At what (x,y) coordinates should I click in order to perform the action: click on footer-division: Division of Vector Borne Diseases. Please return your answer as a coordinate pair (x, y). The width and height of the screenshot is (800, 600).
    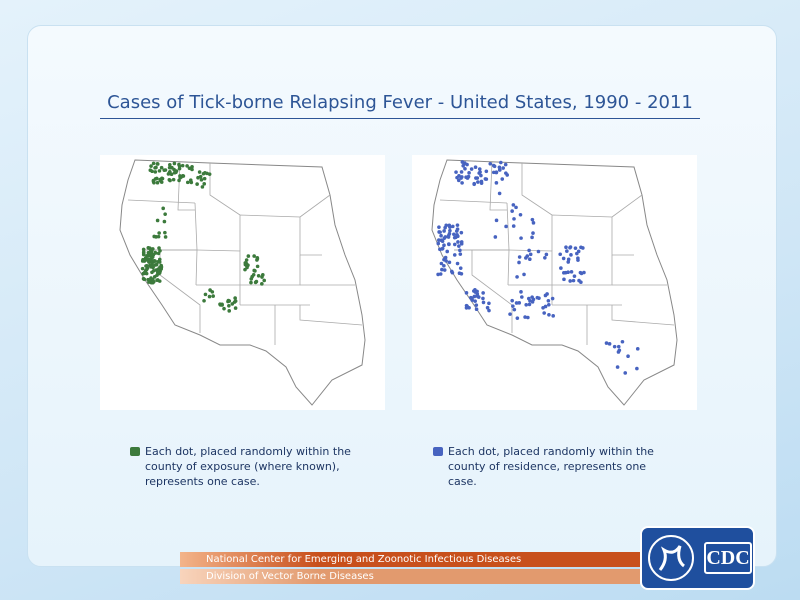
    Looking at the image, I should click on (410, 576).